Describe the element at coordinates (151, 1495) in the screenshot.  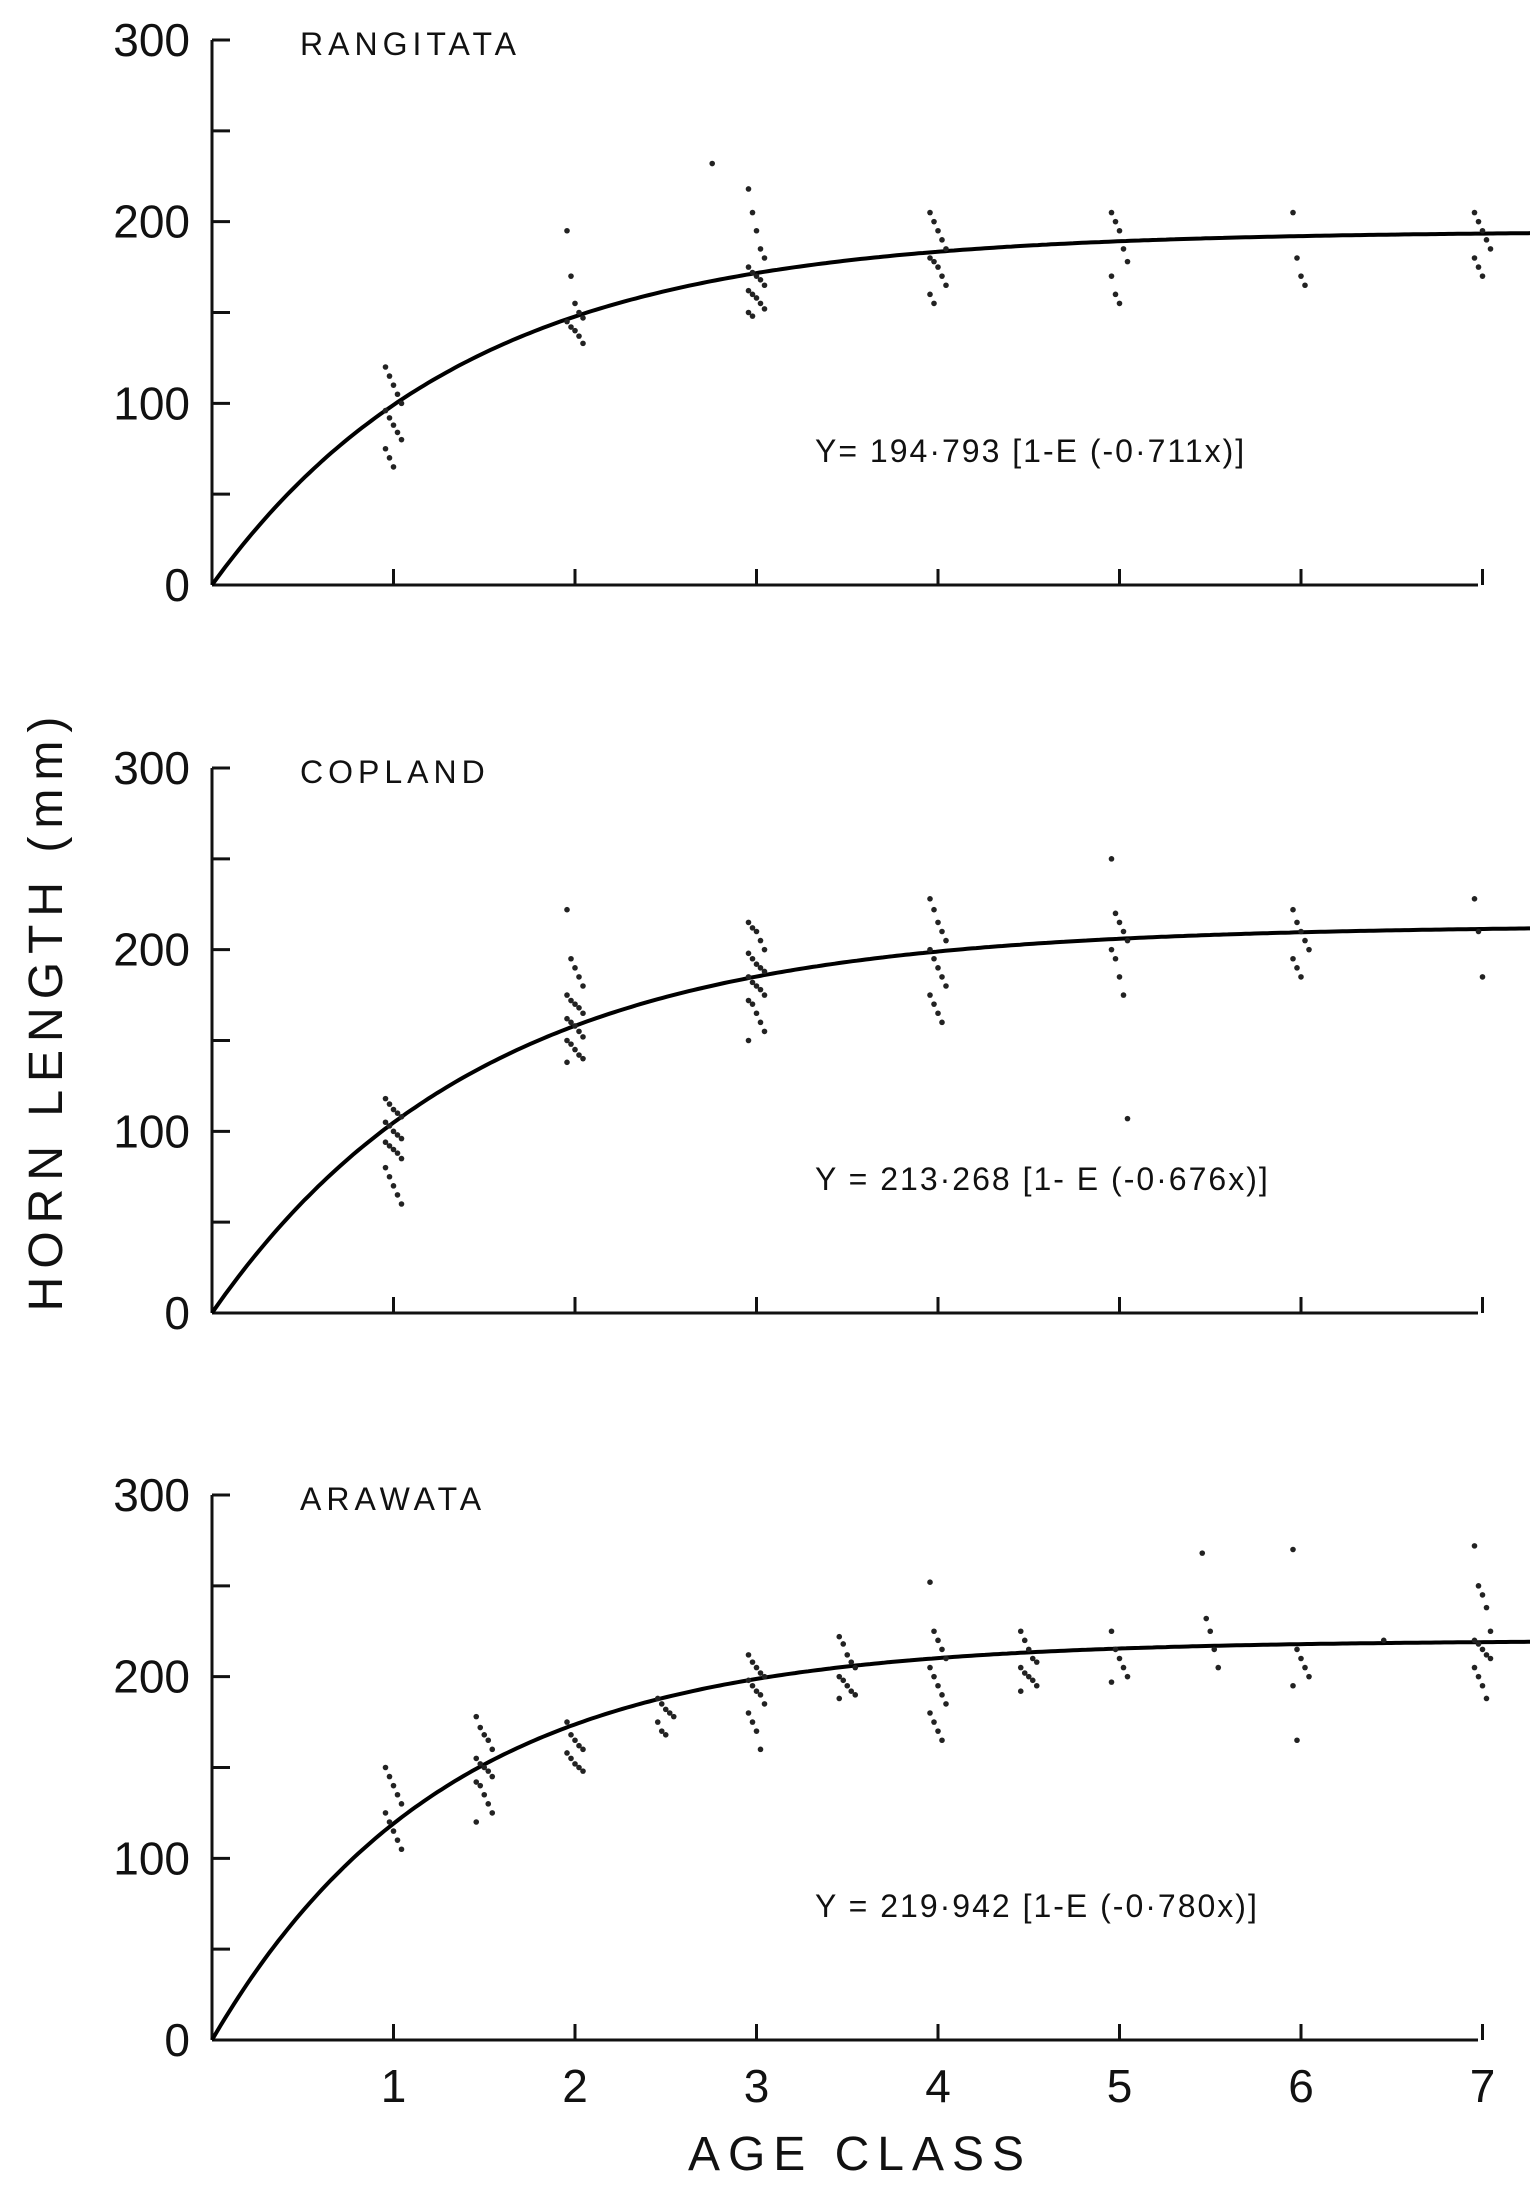
I see `y-tick-label: 300` at that location.